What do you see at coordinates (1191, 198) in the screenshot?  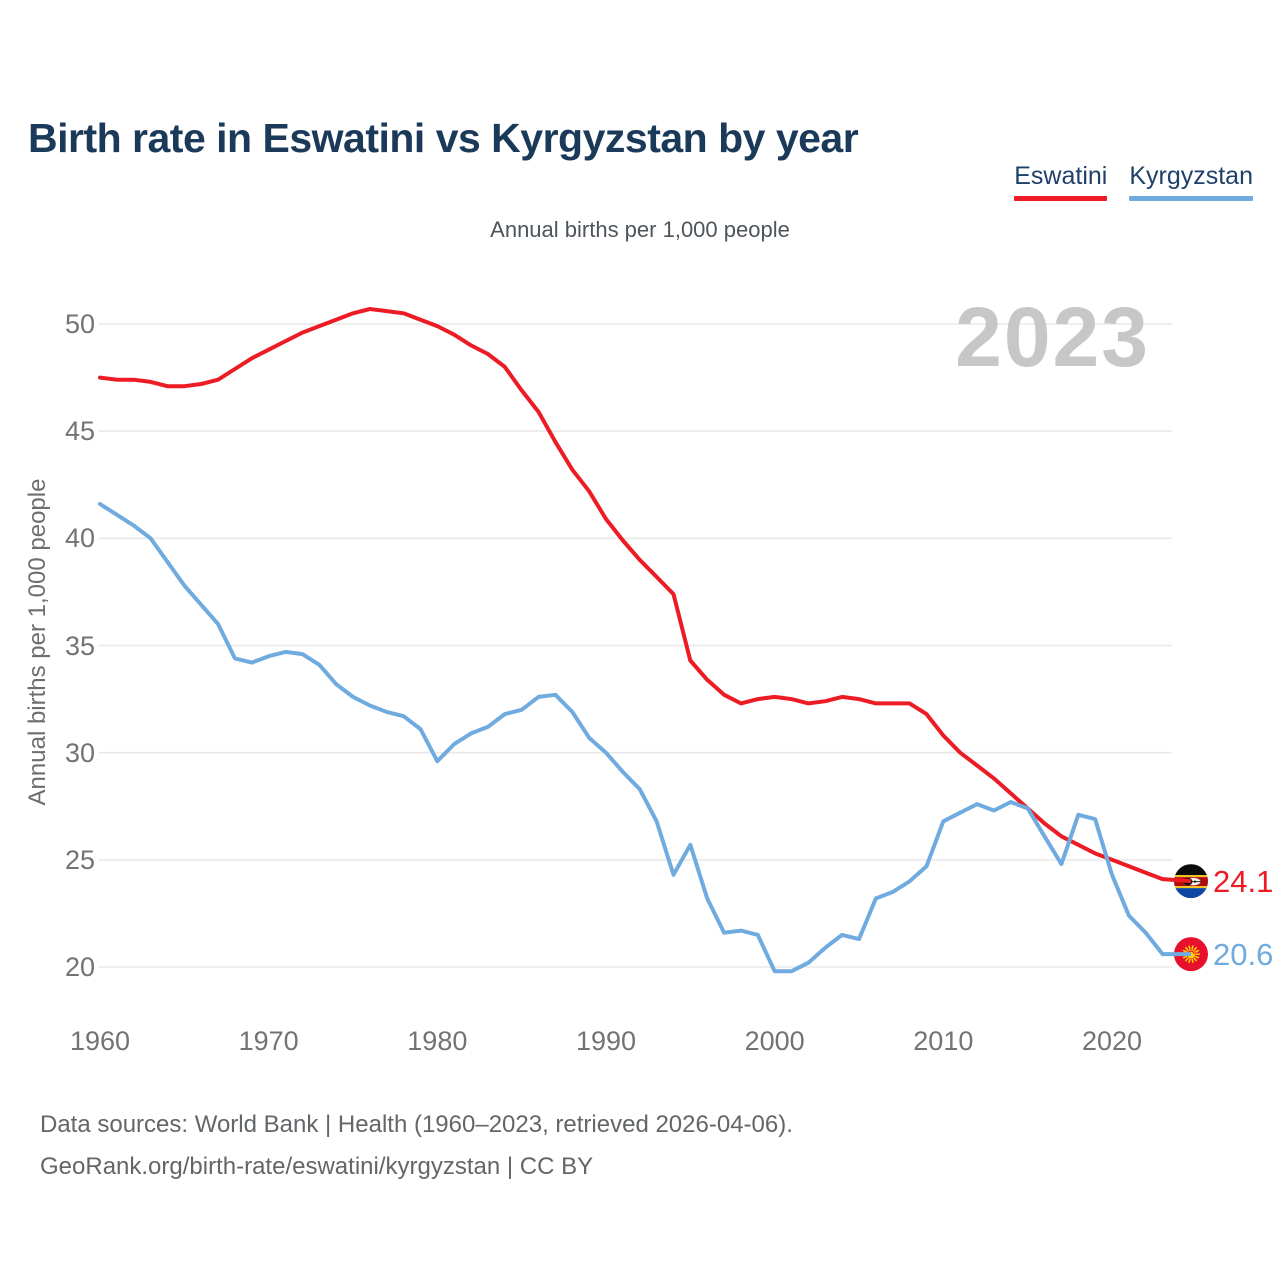 I see `legend-color-bar-kyrgyzstan` at bounding box center [1191, 198].